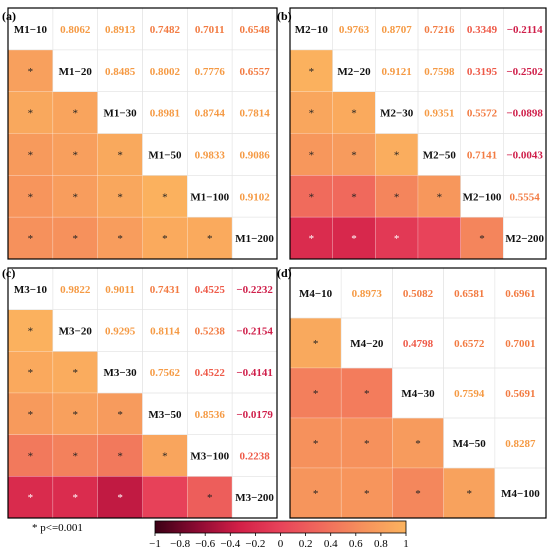 The height and width of the screenshot is (558, 550). What do you see at coordinates (354, 30) in the screenshot?
I see `correlation-value: 0.9763` at bounding box center [354, 30].